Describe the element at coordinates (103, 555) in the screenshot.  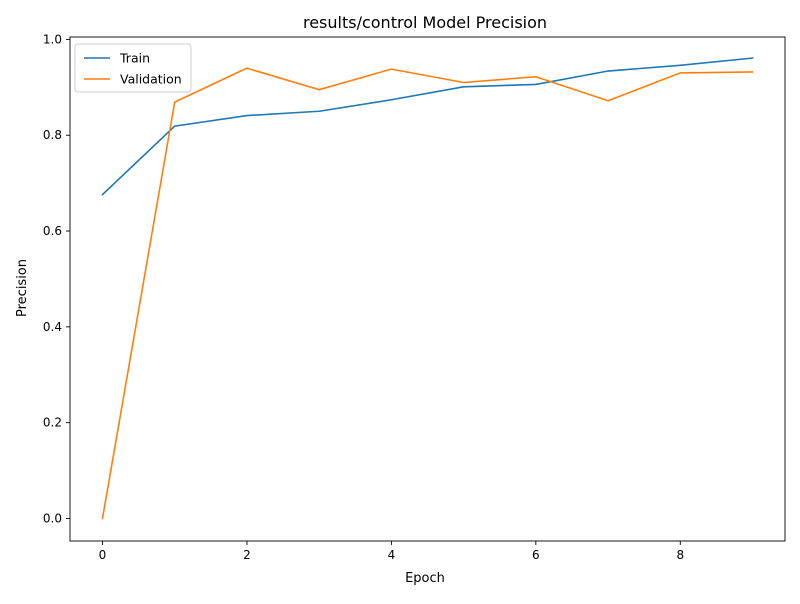
I see `x-tick-label: 0` at that location.